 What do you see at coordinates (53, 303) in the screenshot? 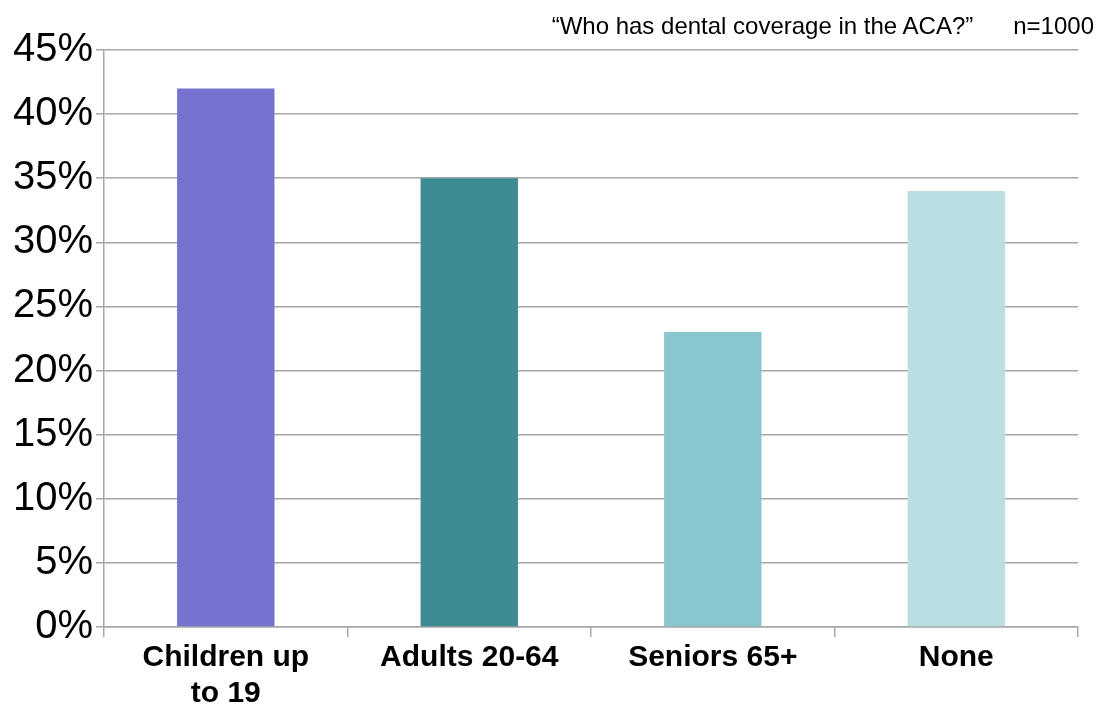
I see `y-tick-label: 25%` at bounding box center [53, 303].